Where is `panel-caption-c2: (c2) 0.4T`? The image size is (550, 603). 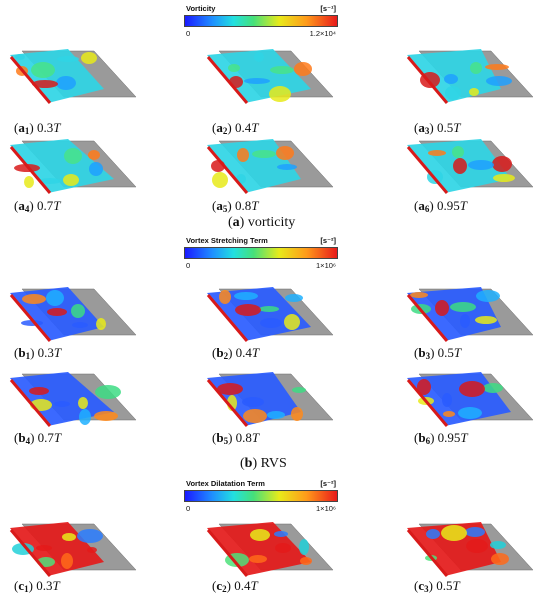 panel-caption-c2: (c2) 0.4T is located at coordinates (235, 586).